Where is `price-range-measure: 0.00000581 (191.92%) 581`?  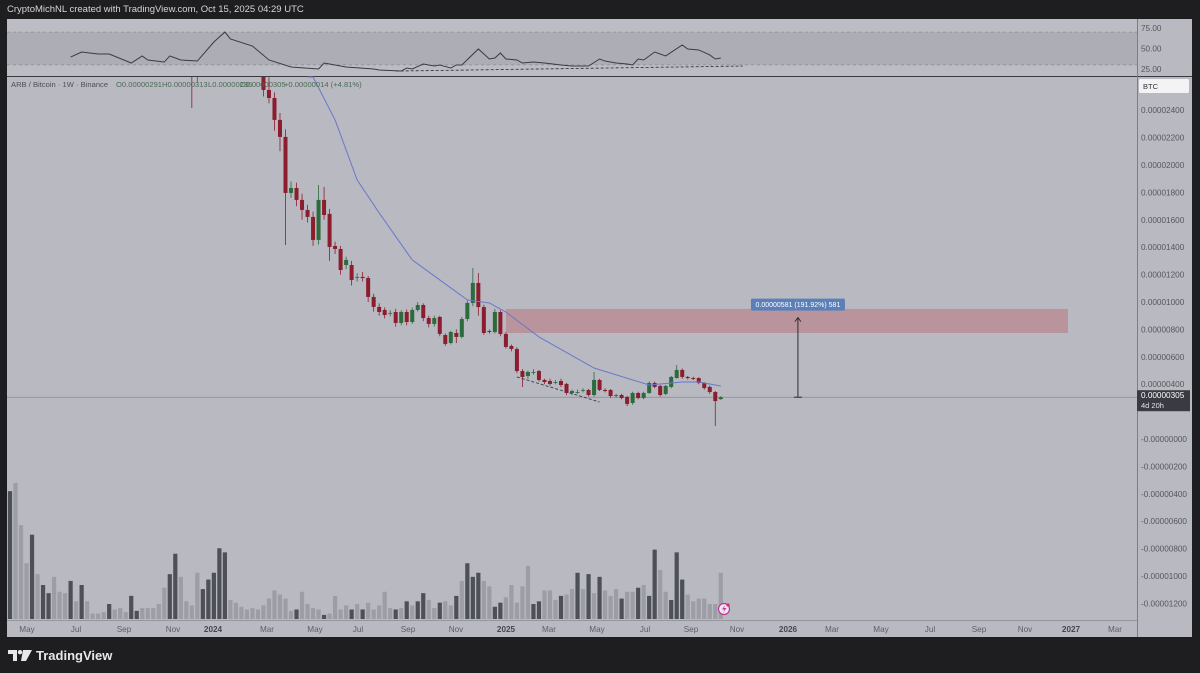 price-range-measure: 0.00000581 (191.92%) 581 is located at coordinates (797, 348).